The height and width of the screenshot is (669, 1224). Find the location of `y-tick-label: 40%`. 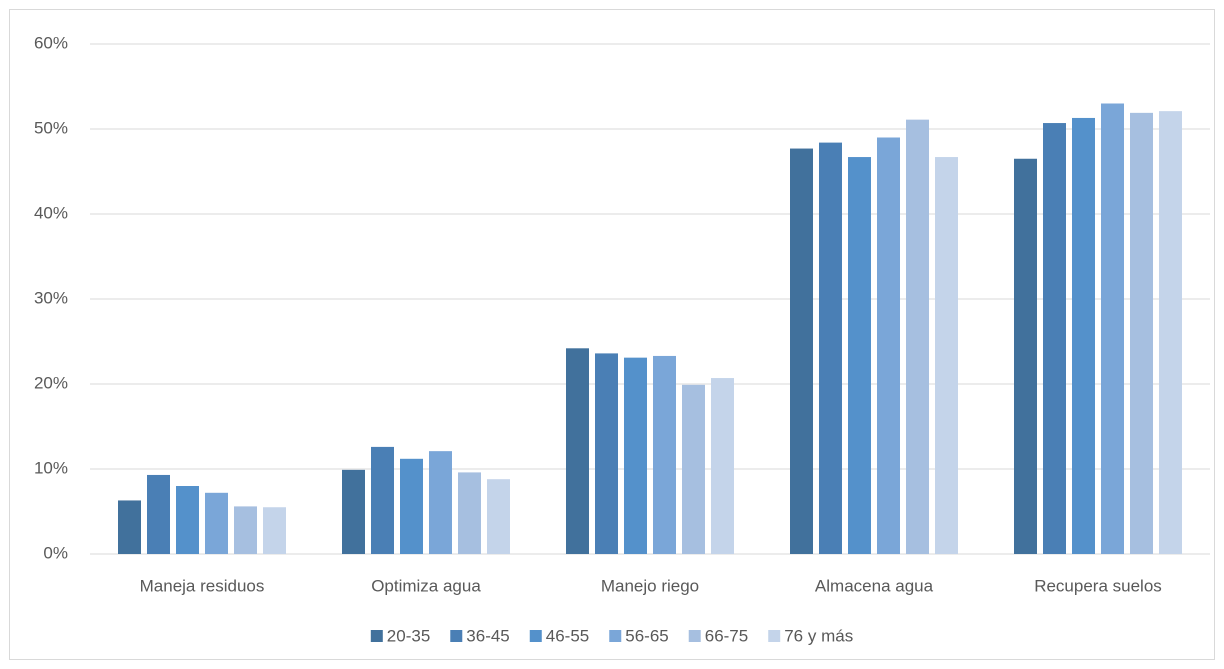

y-tick-label: 40% is located at coordinates (51, 212).